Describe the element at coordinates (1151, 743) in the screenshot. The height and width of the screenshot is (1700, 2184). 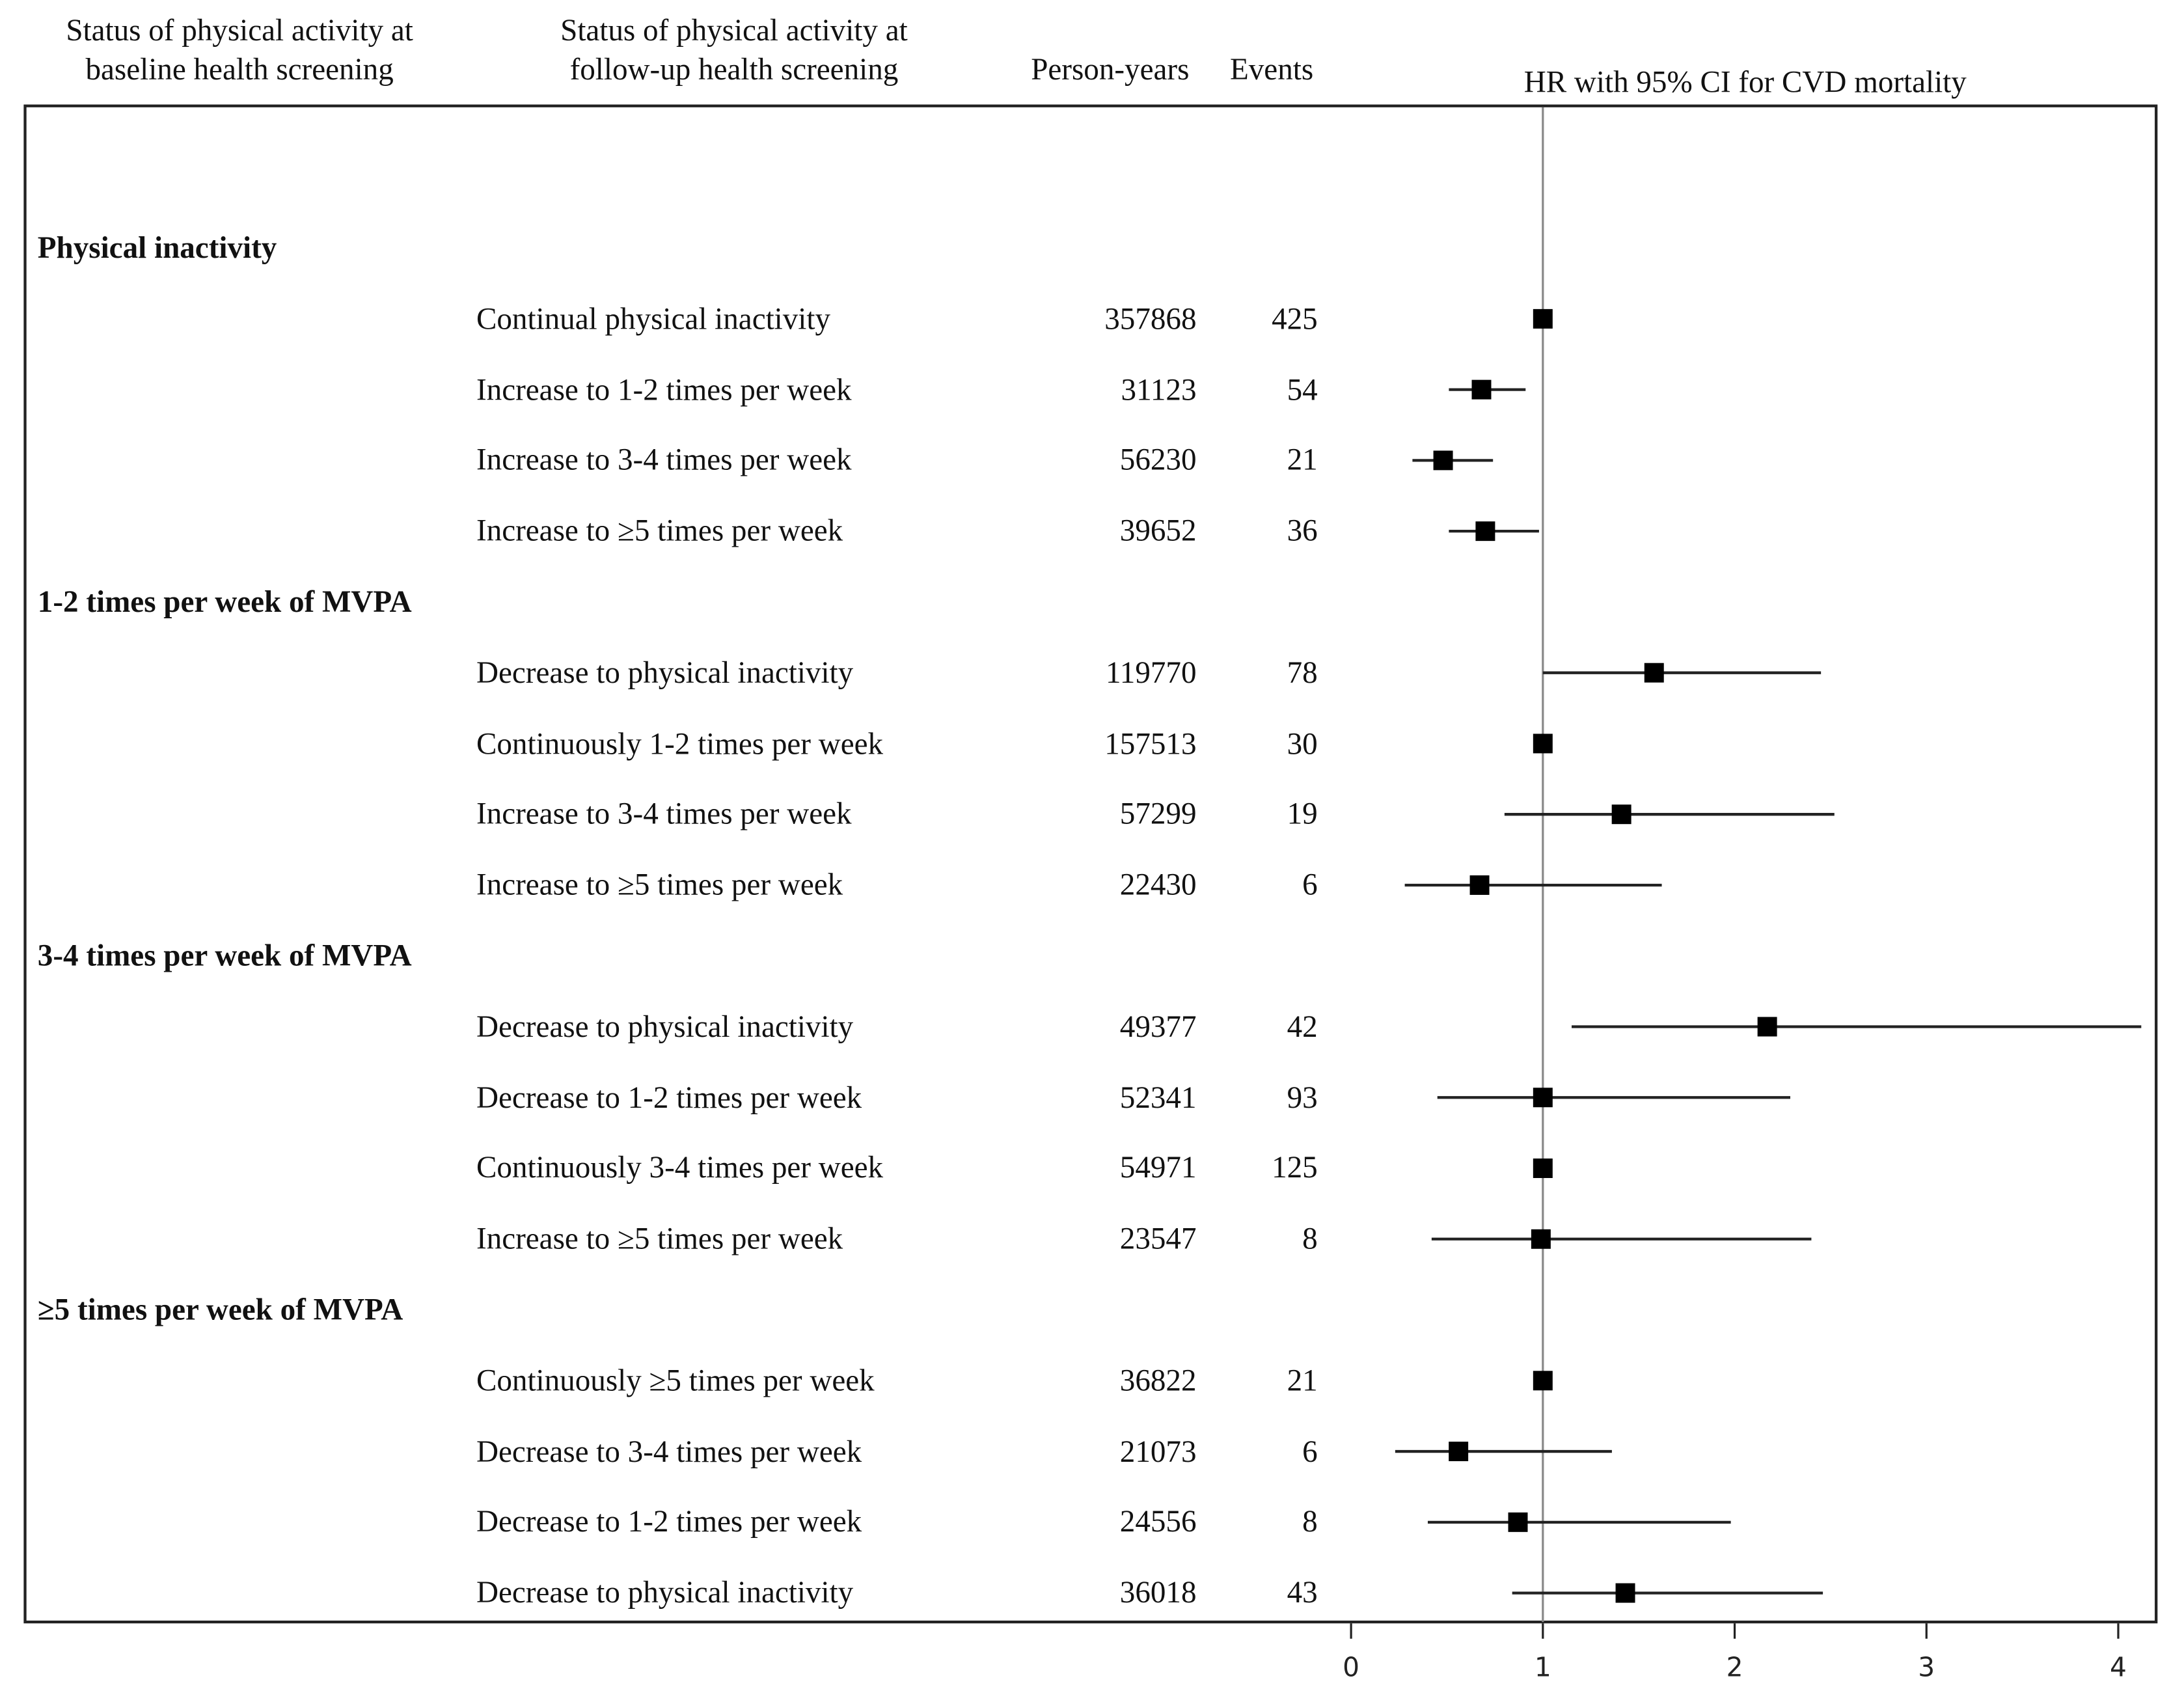
I see `person-years-value: 157513` at that location.